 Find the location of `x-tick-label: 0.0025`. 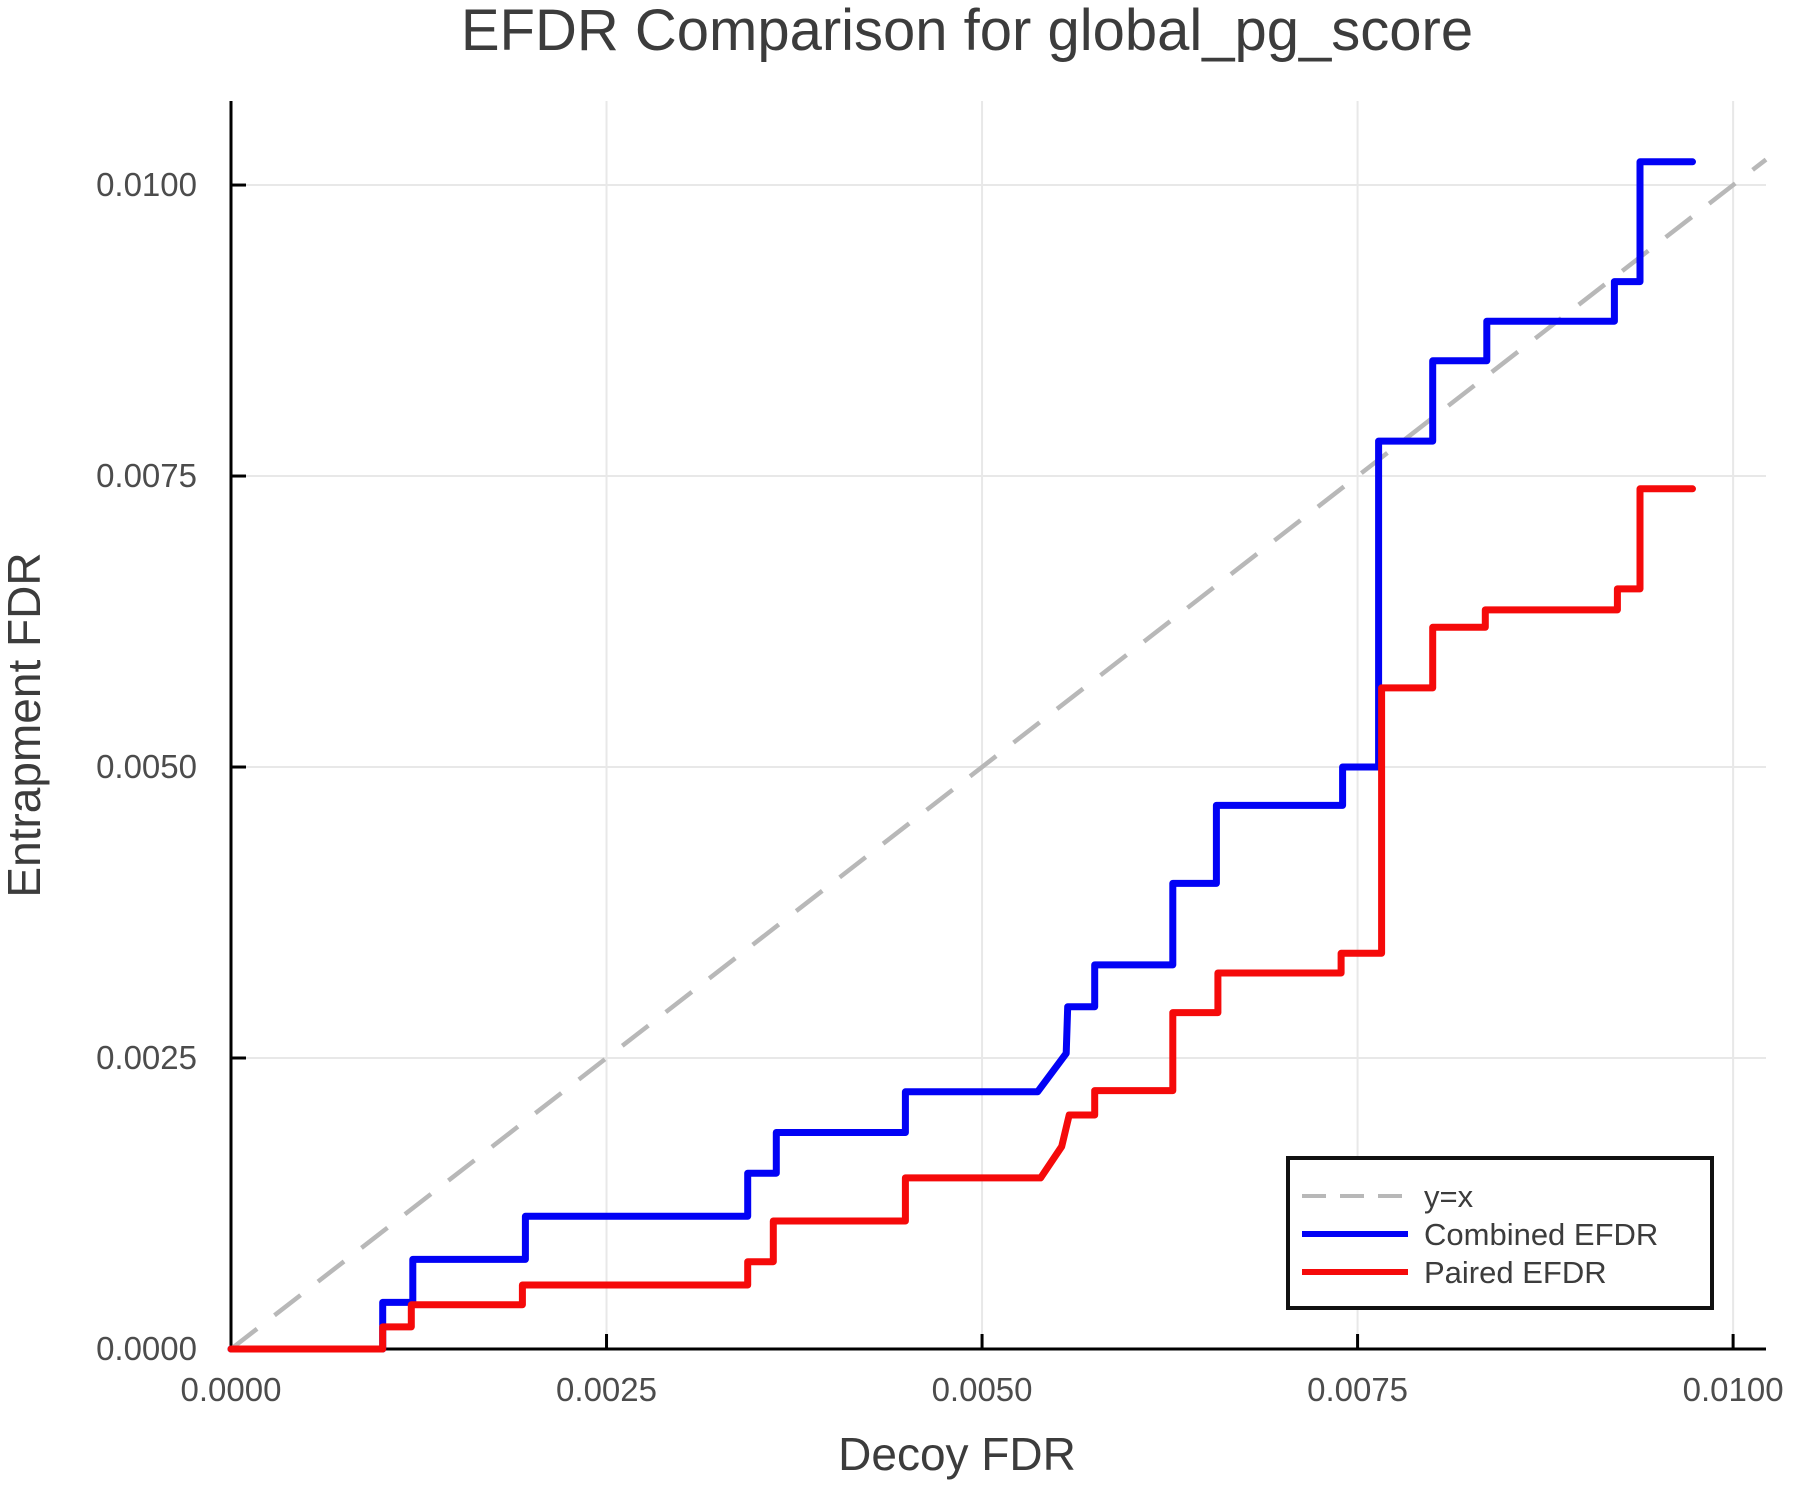

x-tick-label: 0.0025 is located at coordinates (606, 1389).